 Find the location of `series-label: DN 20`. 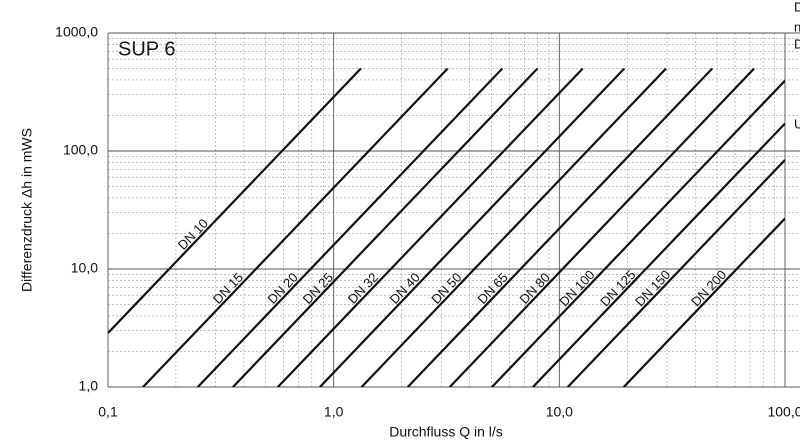

series-label: DN 20 is located at coordinates (282, 288).